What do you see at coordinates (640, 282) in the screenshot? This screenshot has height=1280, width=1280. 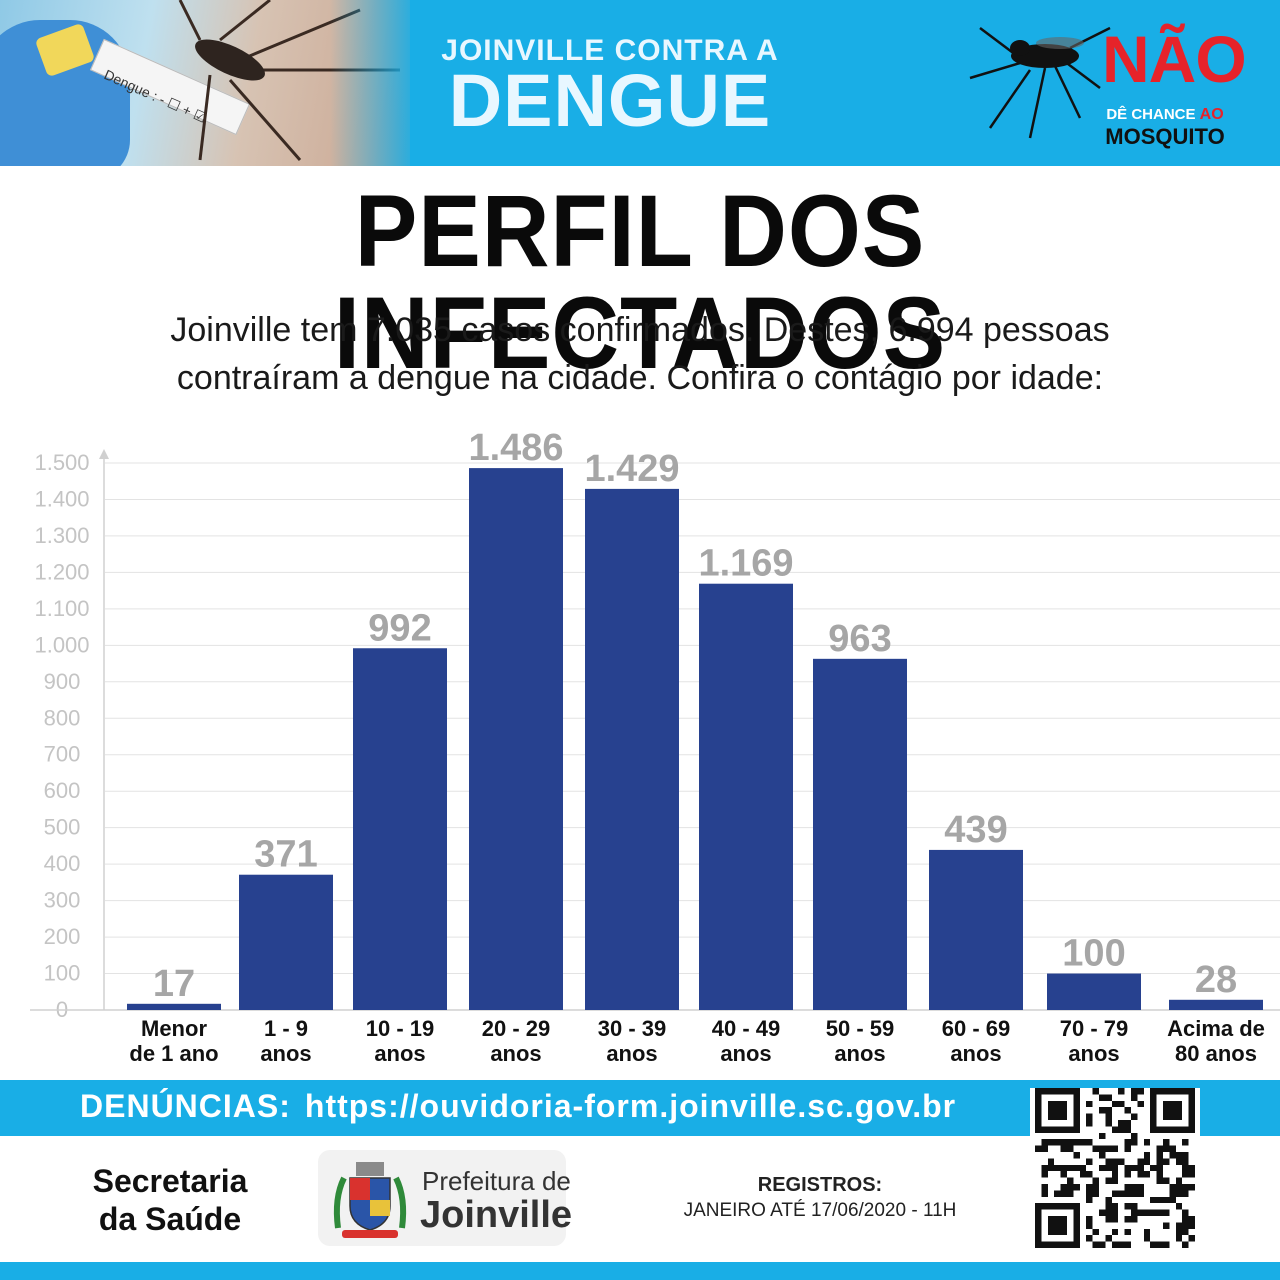 I see `page-title: PERFIL DOS INFECTADOS` at bounding box center [640, 282].